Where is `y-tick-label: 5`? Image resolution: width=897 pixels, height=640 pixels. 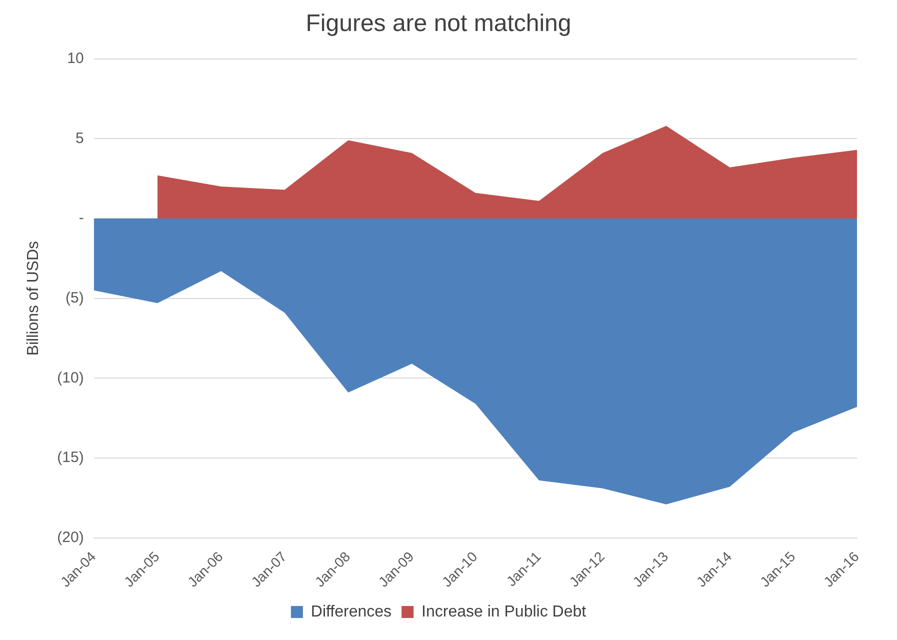
y-tick-label: 5 is located at coordinates (80, 138).